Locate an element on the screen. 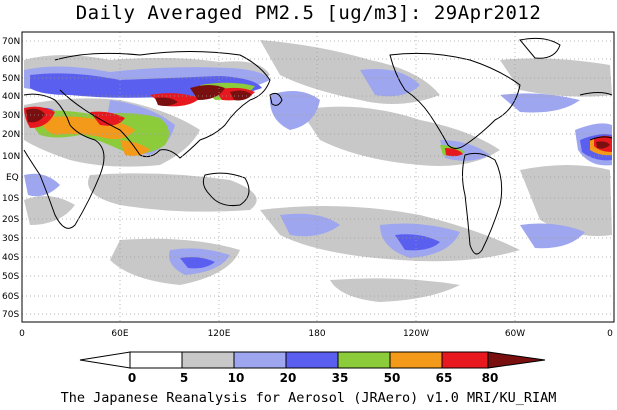 This screenshot has height=410, width=617. lat-tick: 10S is located at coordinates (10, 199).